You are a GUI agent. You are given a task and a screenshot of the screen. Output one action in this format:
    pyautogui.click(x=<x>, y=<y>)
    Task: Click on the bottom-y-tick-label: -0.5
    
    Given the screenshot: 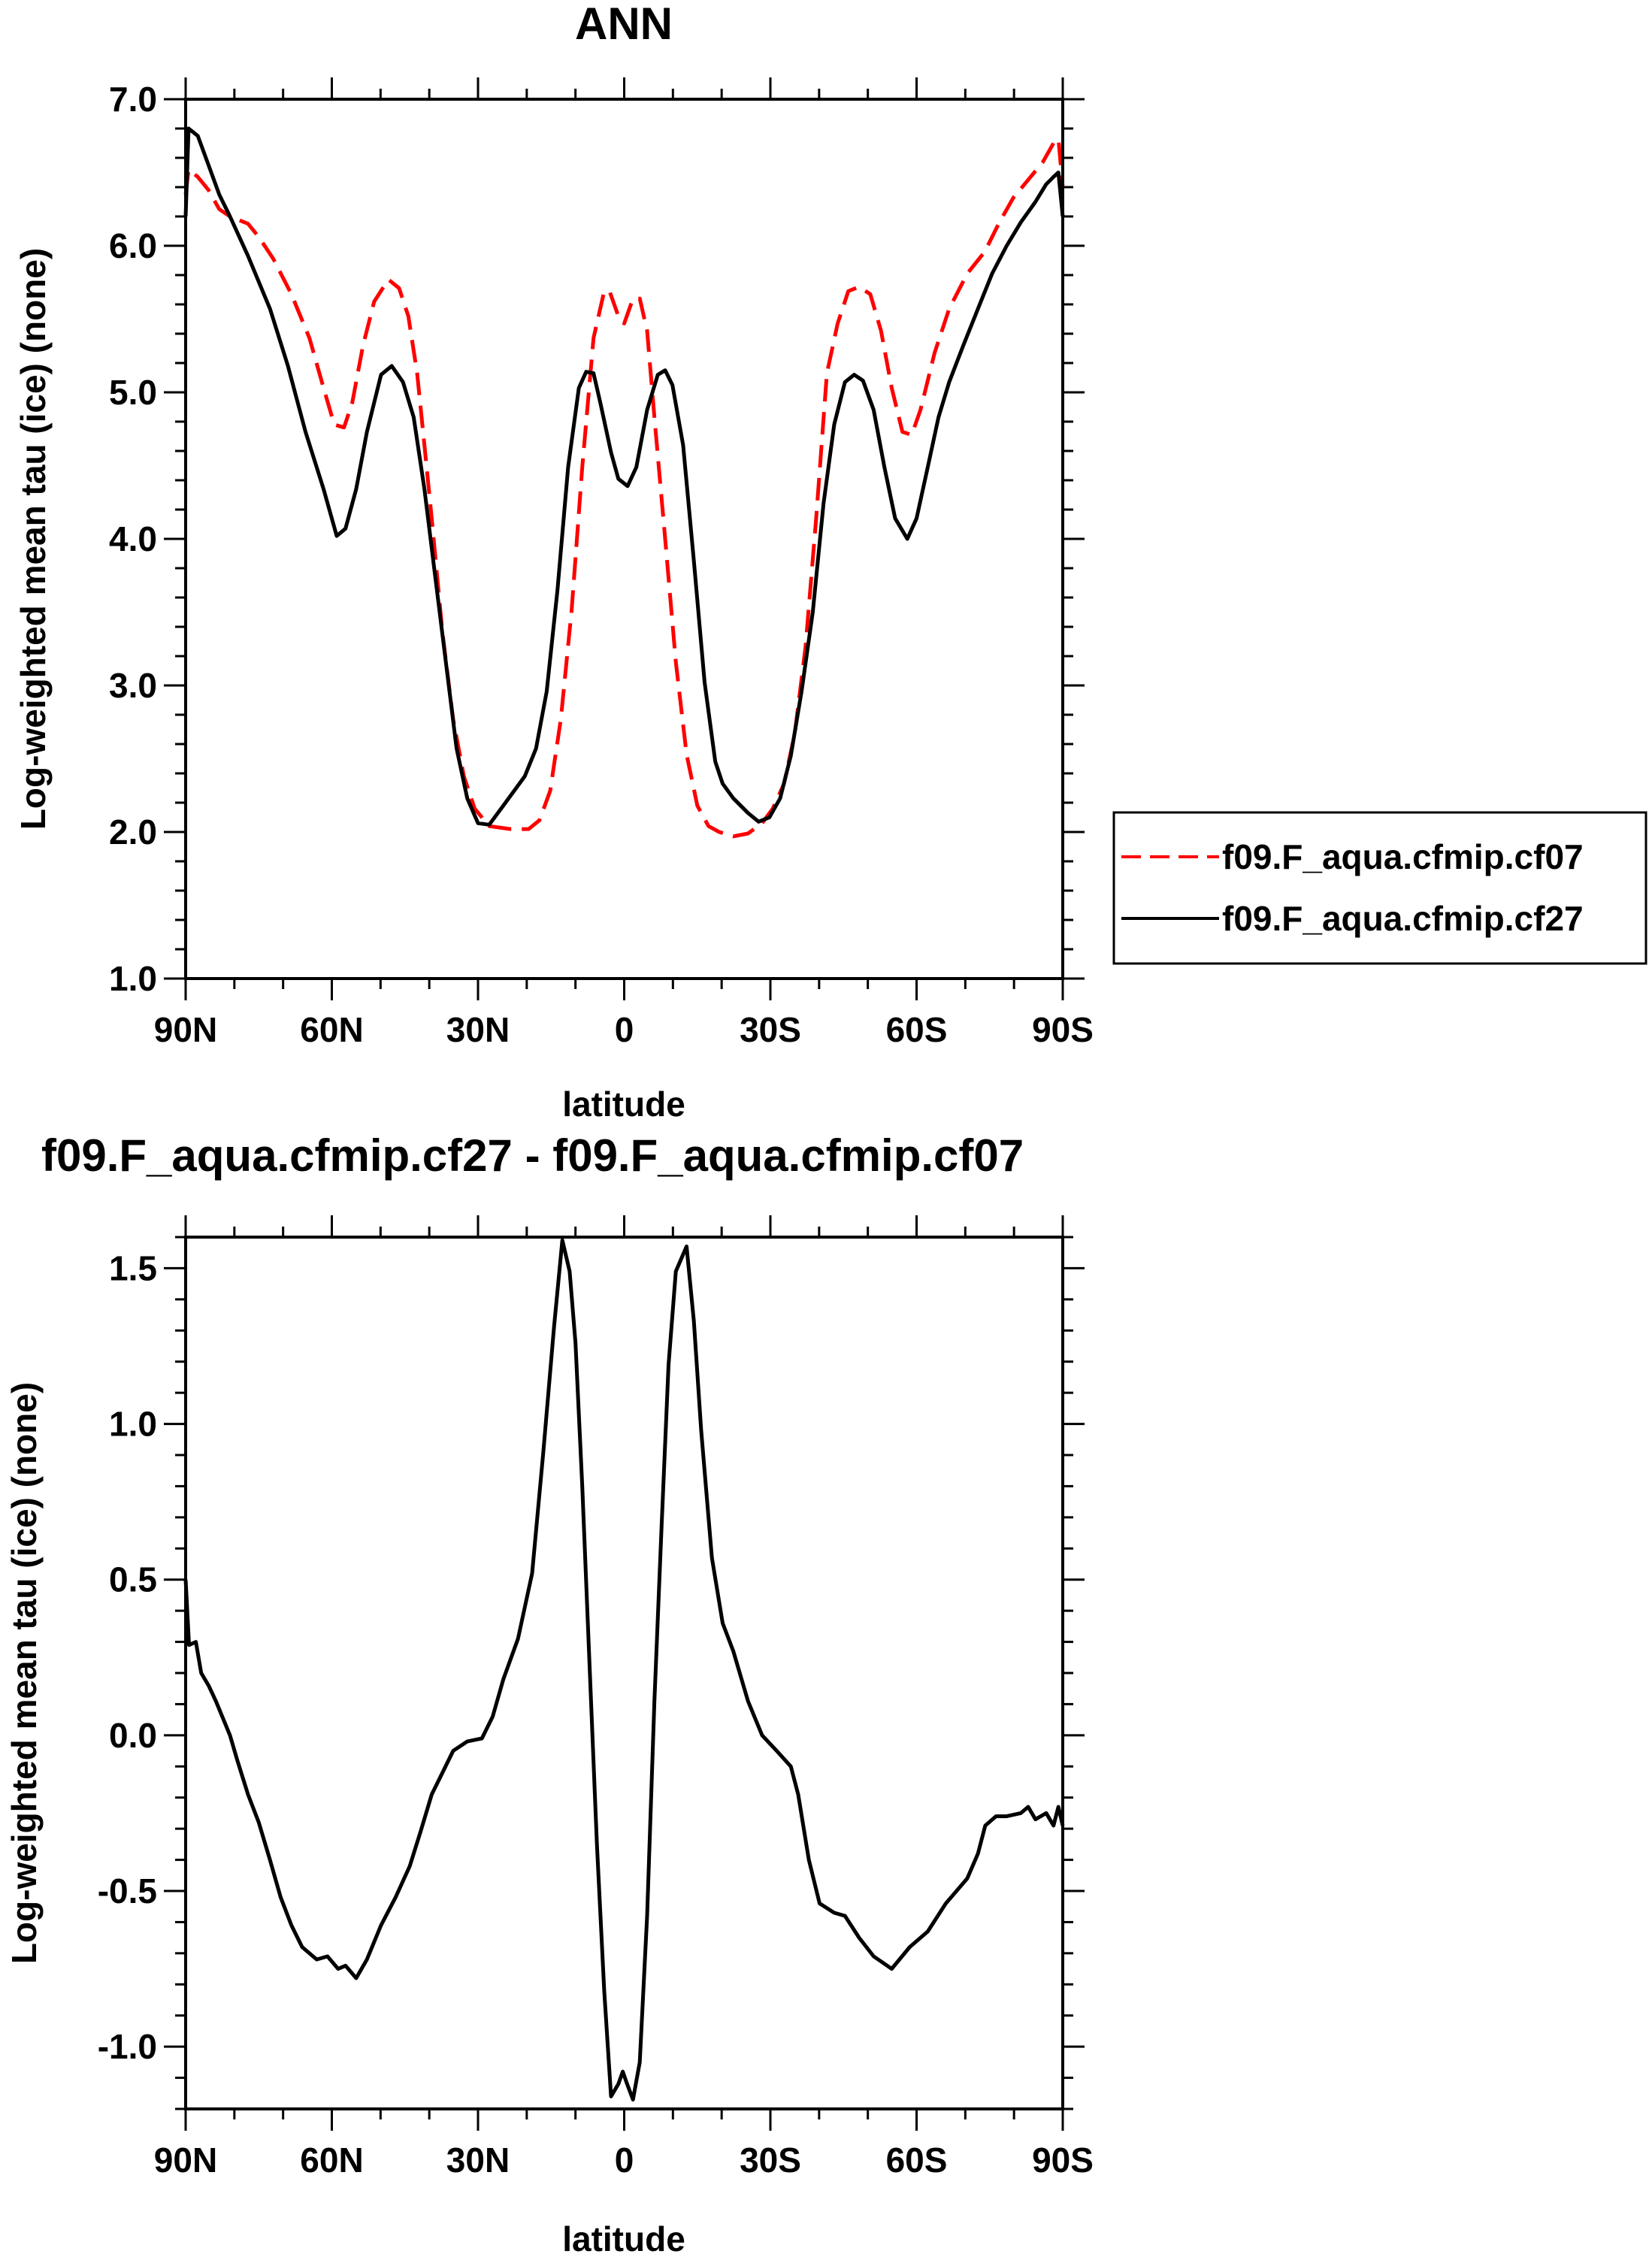 What is the action you would take?
    pyautogui.click(x=128, y=1891)
    